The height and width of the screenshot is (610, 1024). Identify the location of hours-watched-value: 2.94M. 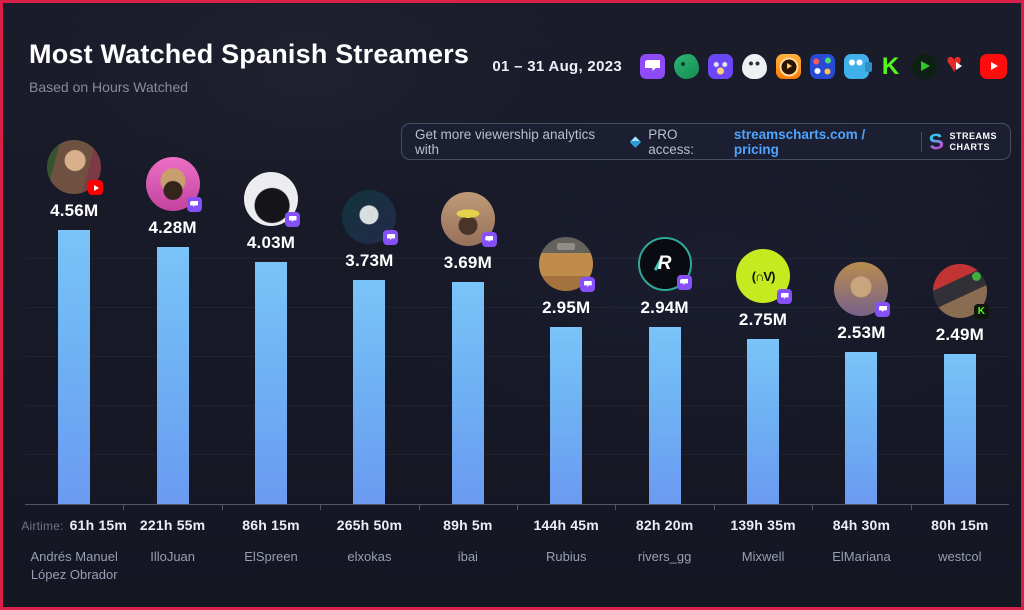
(664, 307).